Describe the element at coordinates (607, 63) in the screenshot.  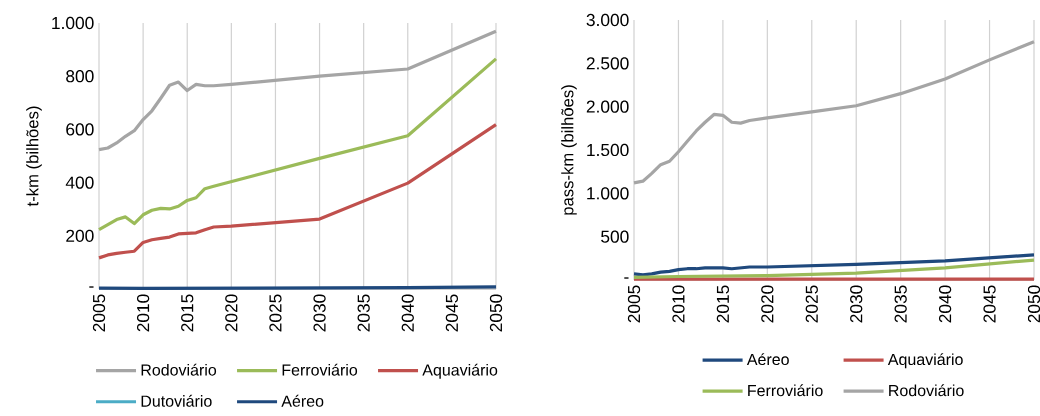
I see `y-tick-label: 2.500` at that location.